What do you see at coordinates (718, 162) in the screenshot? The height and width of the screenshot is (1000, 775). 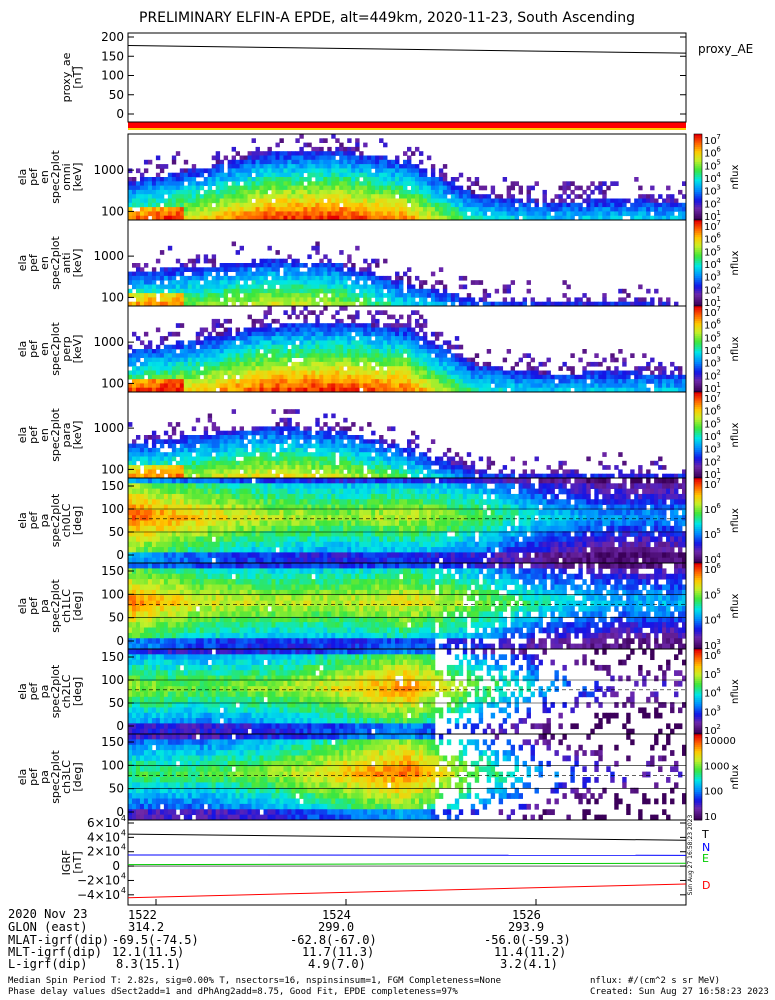 I see `colorbar-exp: 5` at bounding box center [718, 162].